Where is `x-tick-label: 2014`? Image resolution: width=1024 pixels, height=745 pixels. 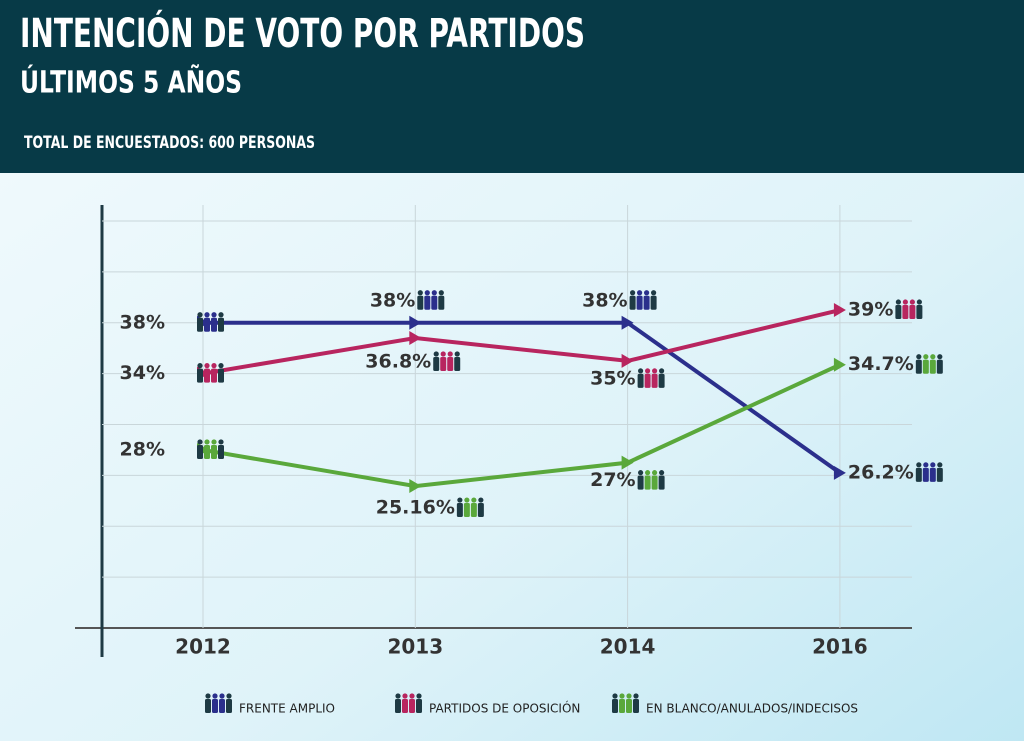 x-tick-label: 2014 is located at coordinates (628, 647).